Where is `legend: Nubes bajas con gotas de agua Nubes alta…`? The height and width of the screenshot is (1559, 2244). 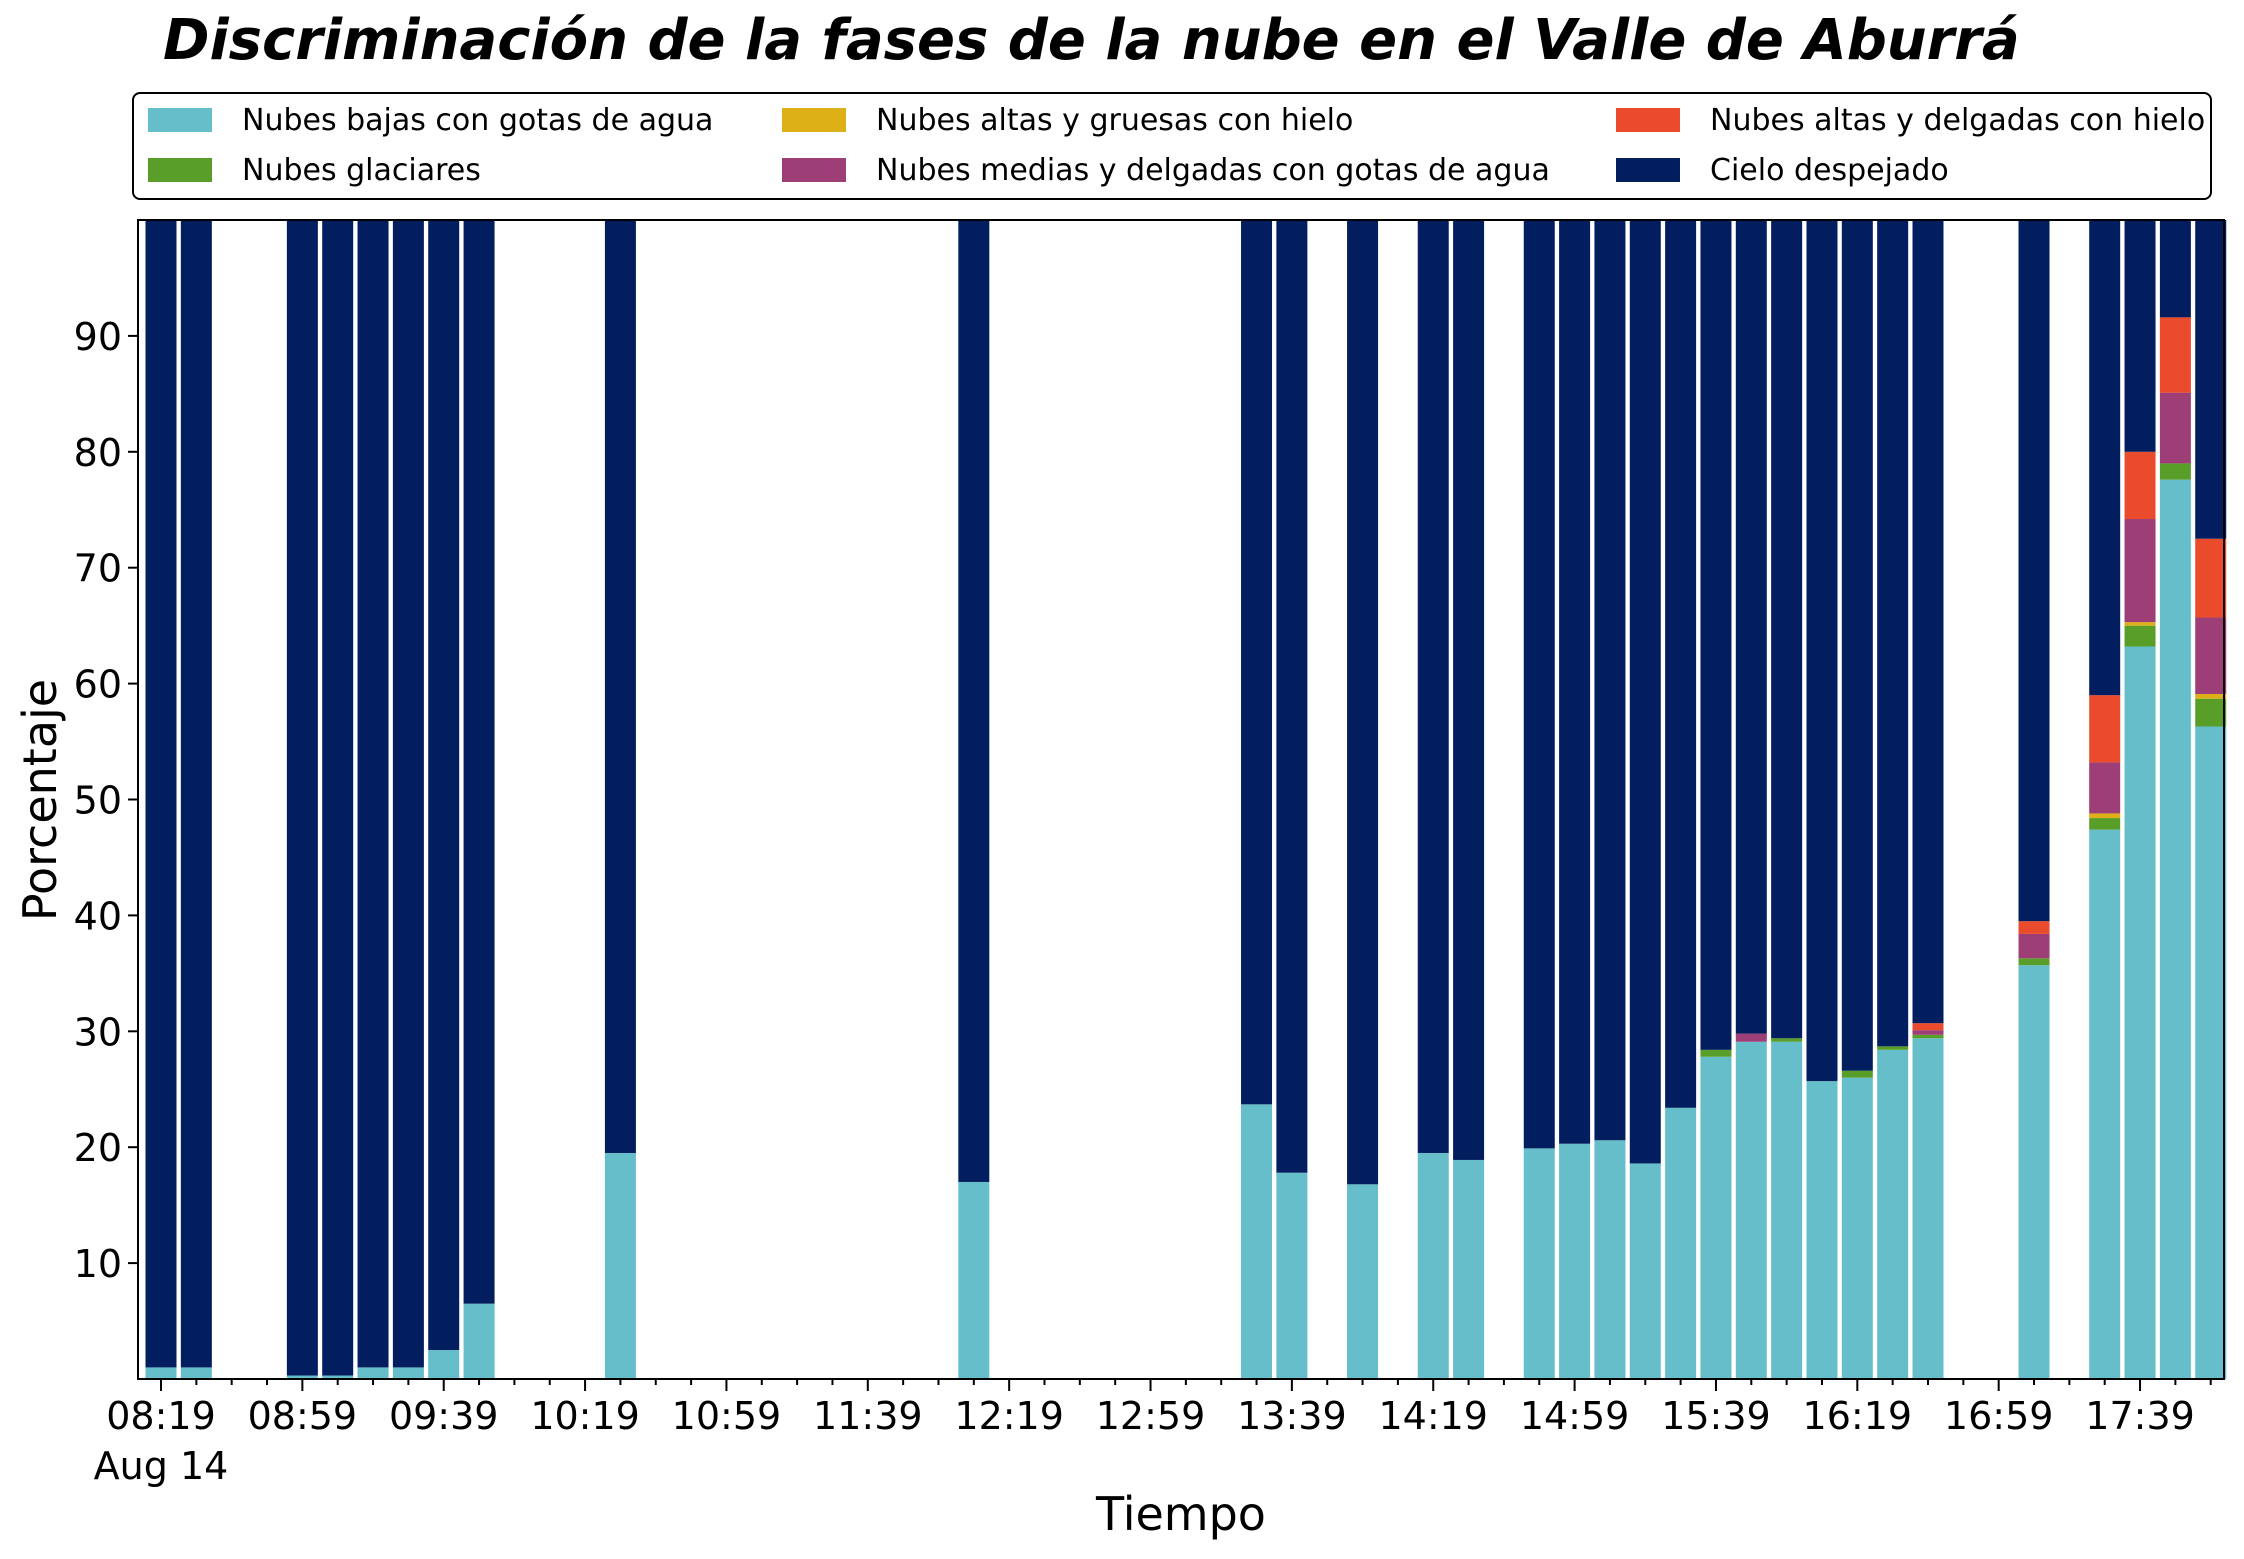
legend: Nubes bajas con gotas de agua Nubes alta… is located at coordinates (1172, 146).